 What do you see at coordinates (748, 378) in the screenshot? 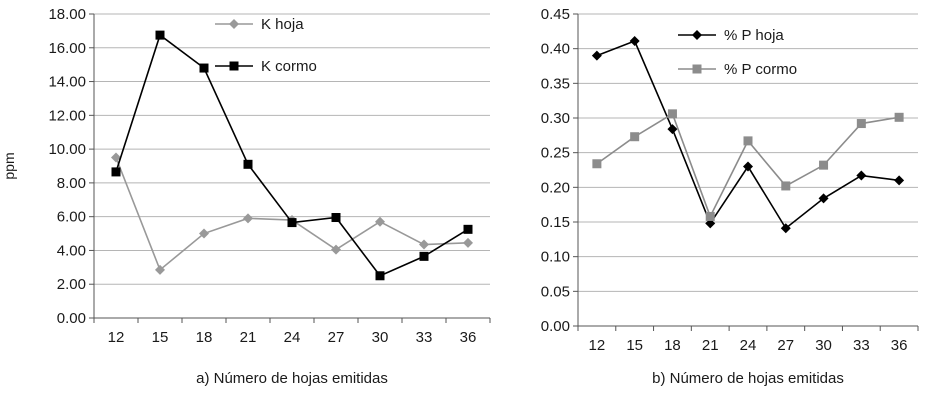
I see `chart-caption: b) Número de hojas emitidas` at bounding box center [748, 378].